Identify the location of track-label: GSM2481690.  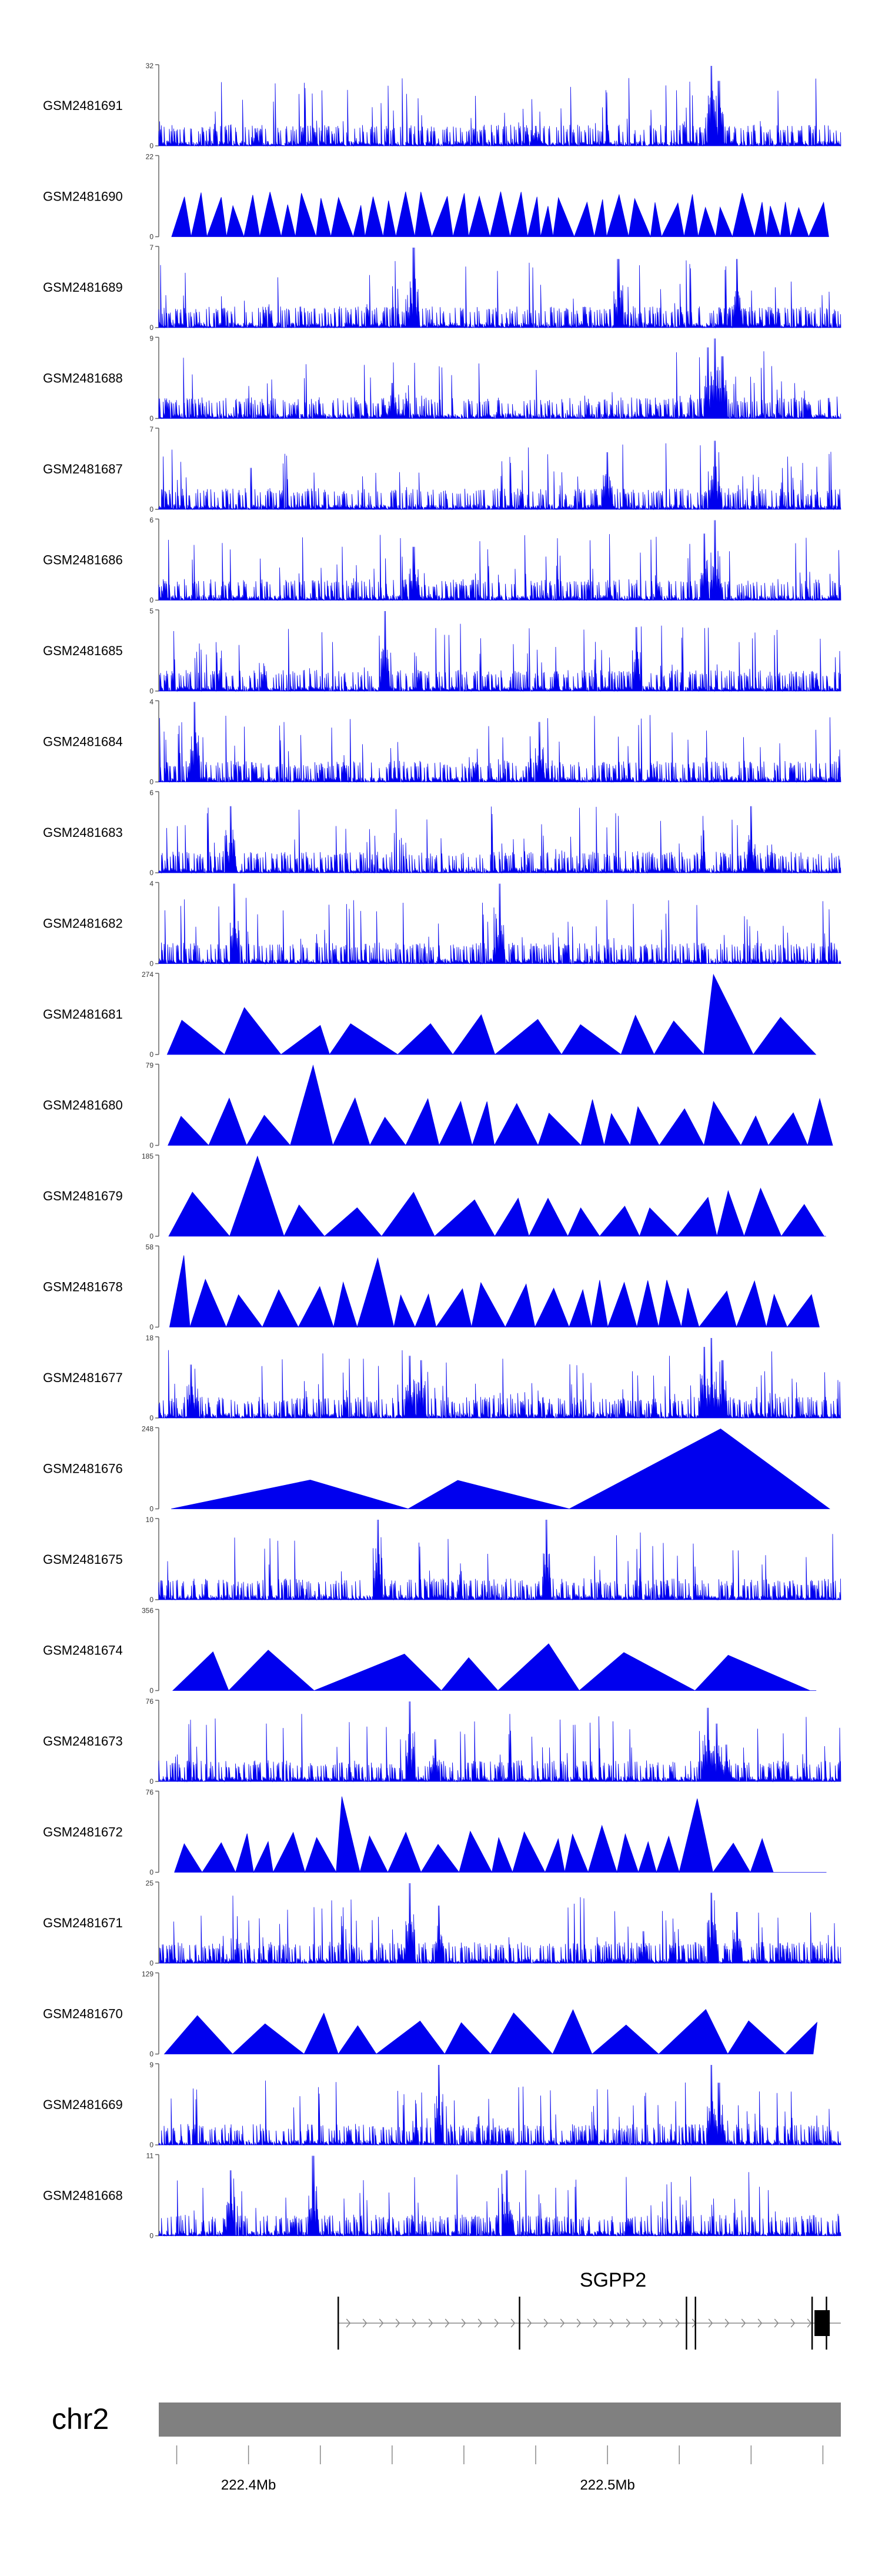
(83, 196).